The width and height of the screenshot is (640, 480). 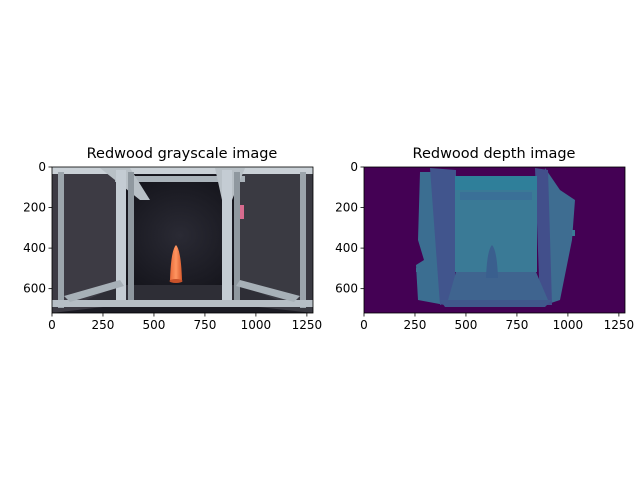 I want to click on cone-depth-silhouette, so click(x=492, y=261).